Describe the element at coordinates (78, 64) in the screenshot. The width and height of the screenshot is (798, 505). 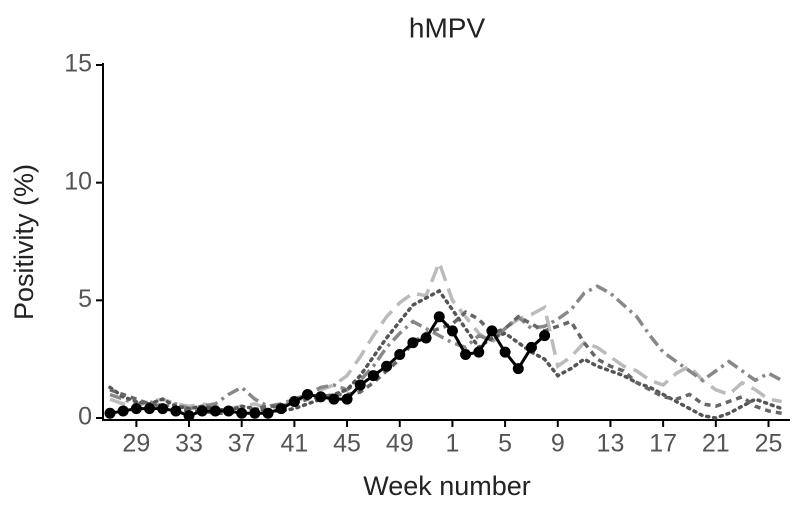
I see `y-tick-label: 15` at that location.